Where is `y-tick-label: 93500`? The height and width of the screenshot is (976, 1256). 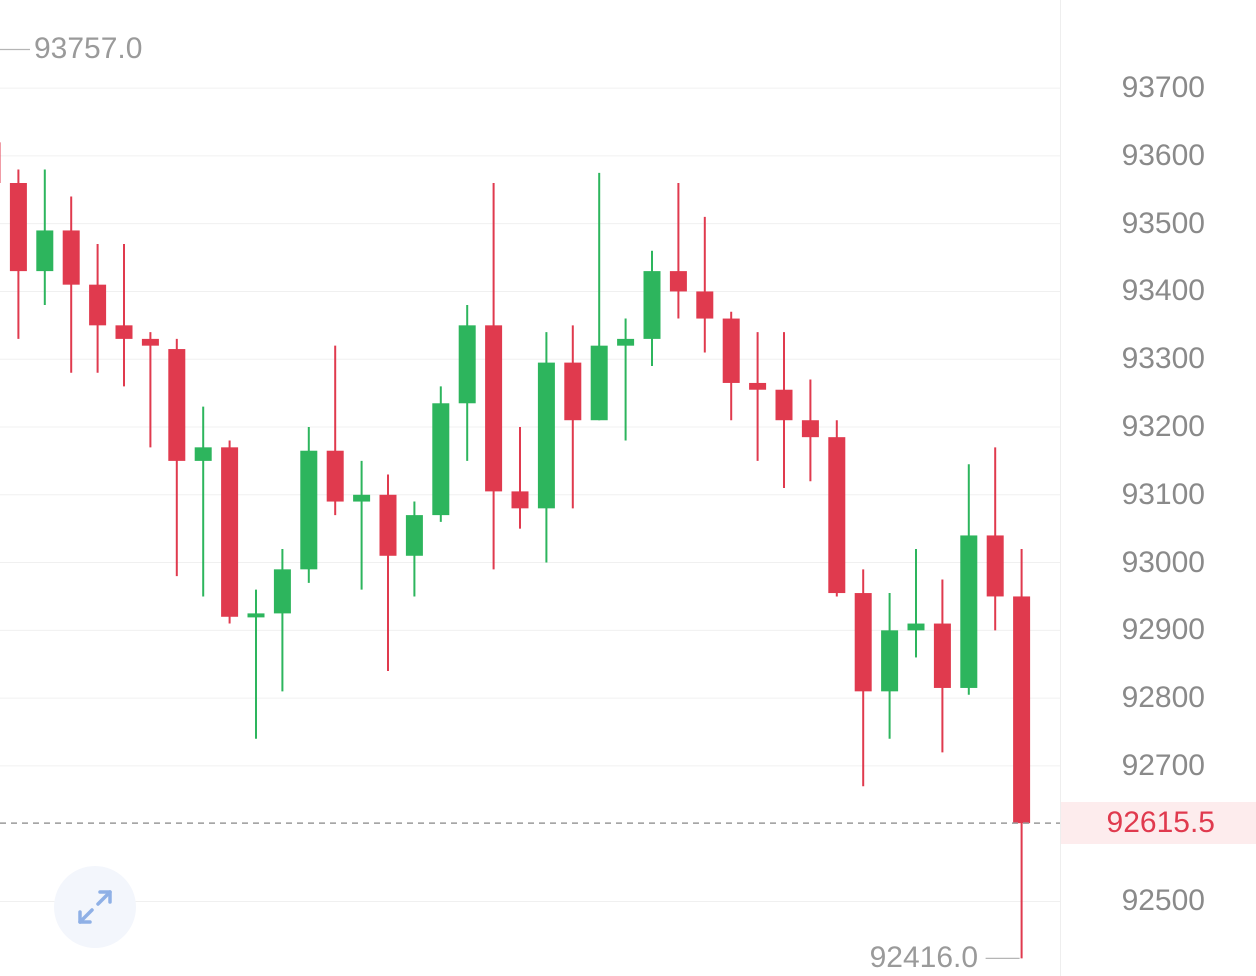
y-tick-label: 93500 is located at coordinates (1163, 223).